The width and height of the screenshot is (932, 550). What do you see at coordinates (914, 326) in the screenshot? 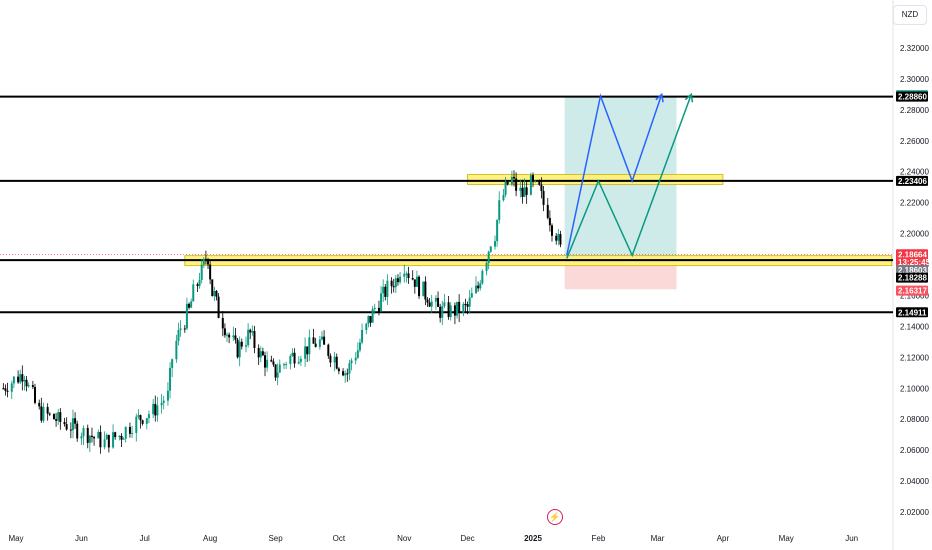
I see `y-tick-label: 2.14000` at bounding box center [914, 326].